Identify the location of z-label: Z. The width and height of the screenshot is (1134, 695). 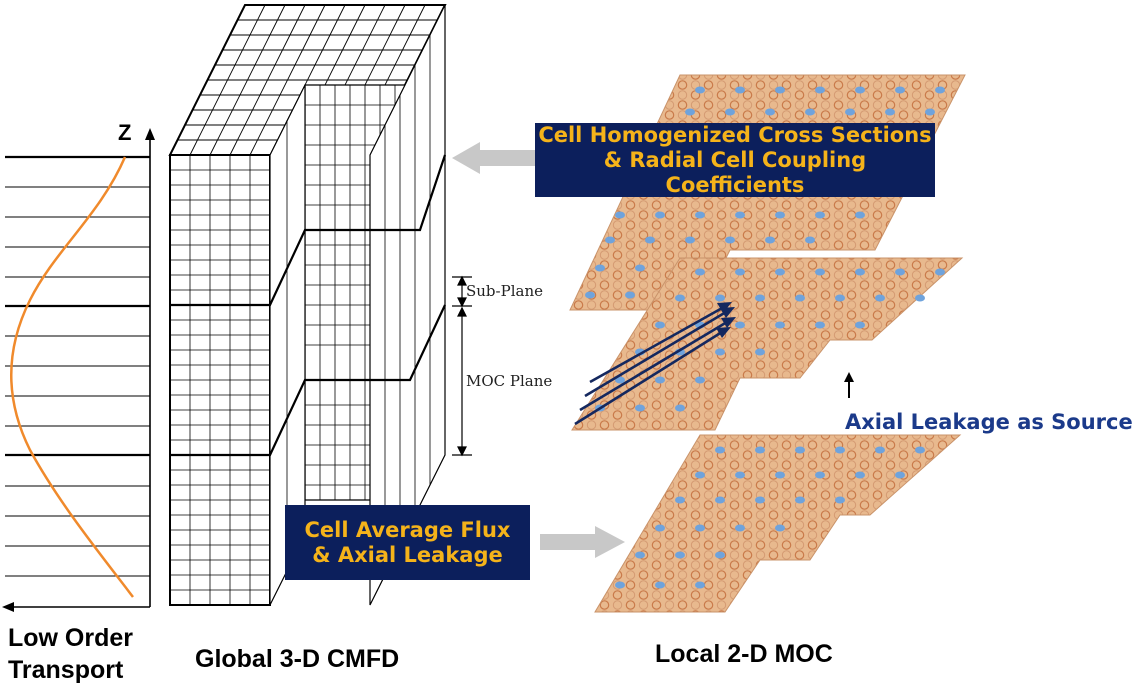
(124, 132).